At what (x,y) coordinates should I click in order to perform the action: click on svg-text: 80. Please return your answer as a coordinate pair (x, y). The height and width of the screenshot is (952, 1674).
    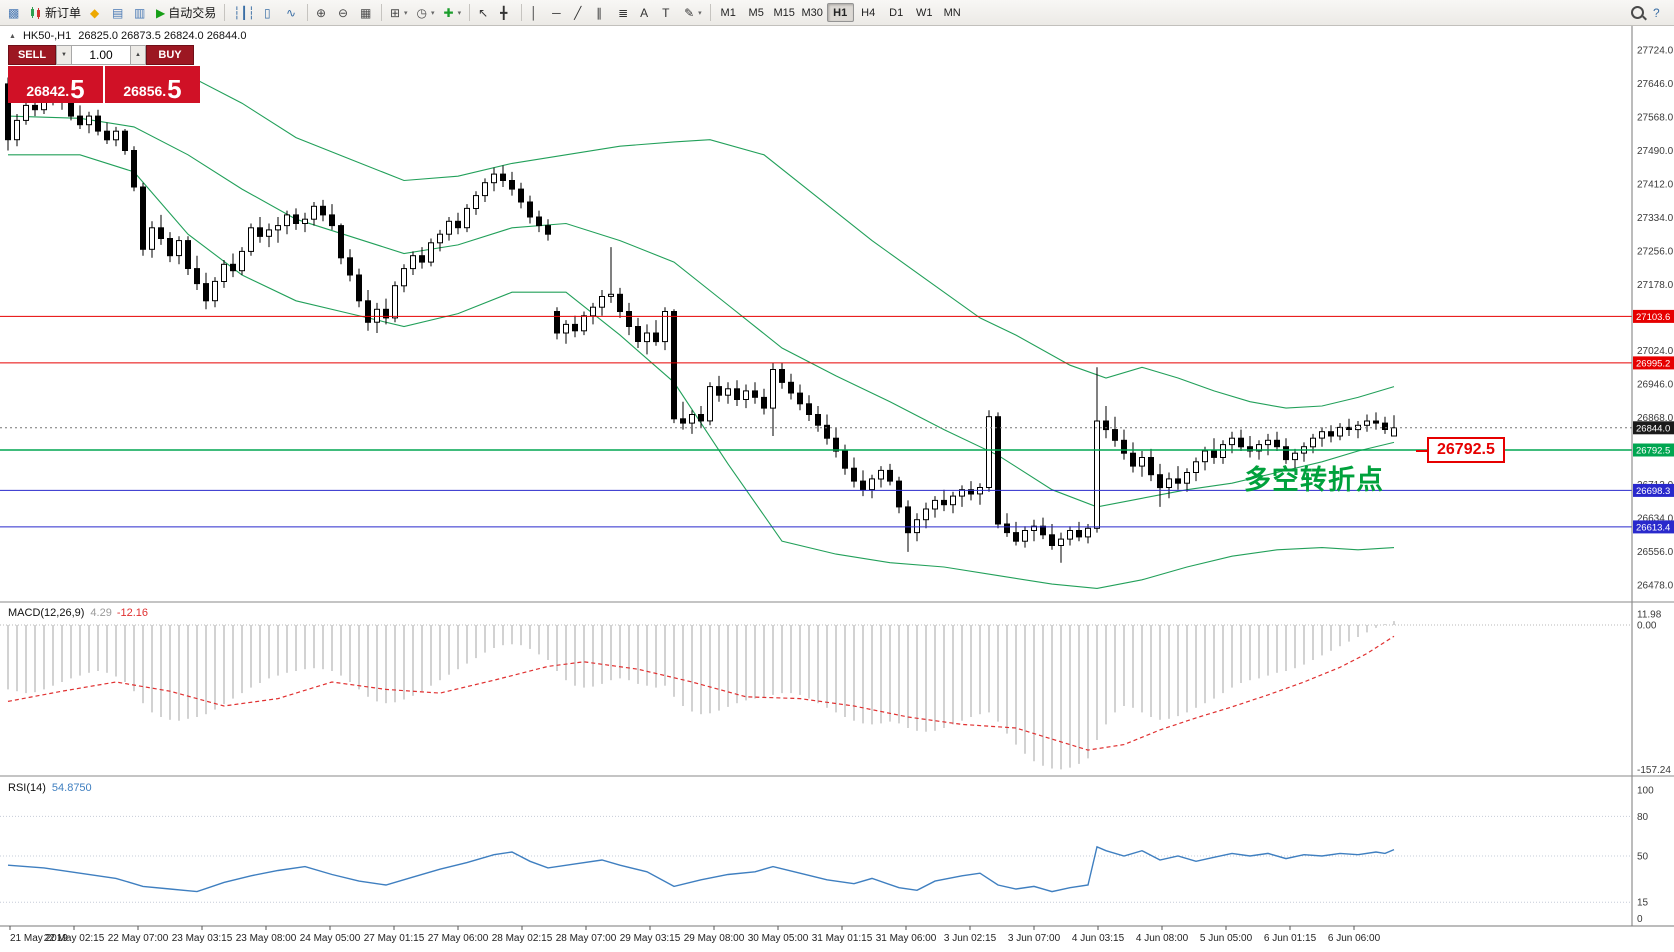
    Looking at the image, I should click on (1643, 817).